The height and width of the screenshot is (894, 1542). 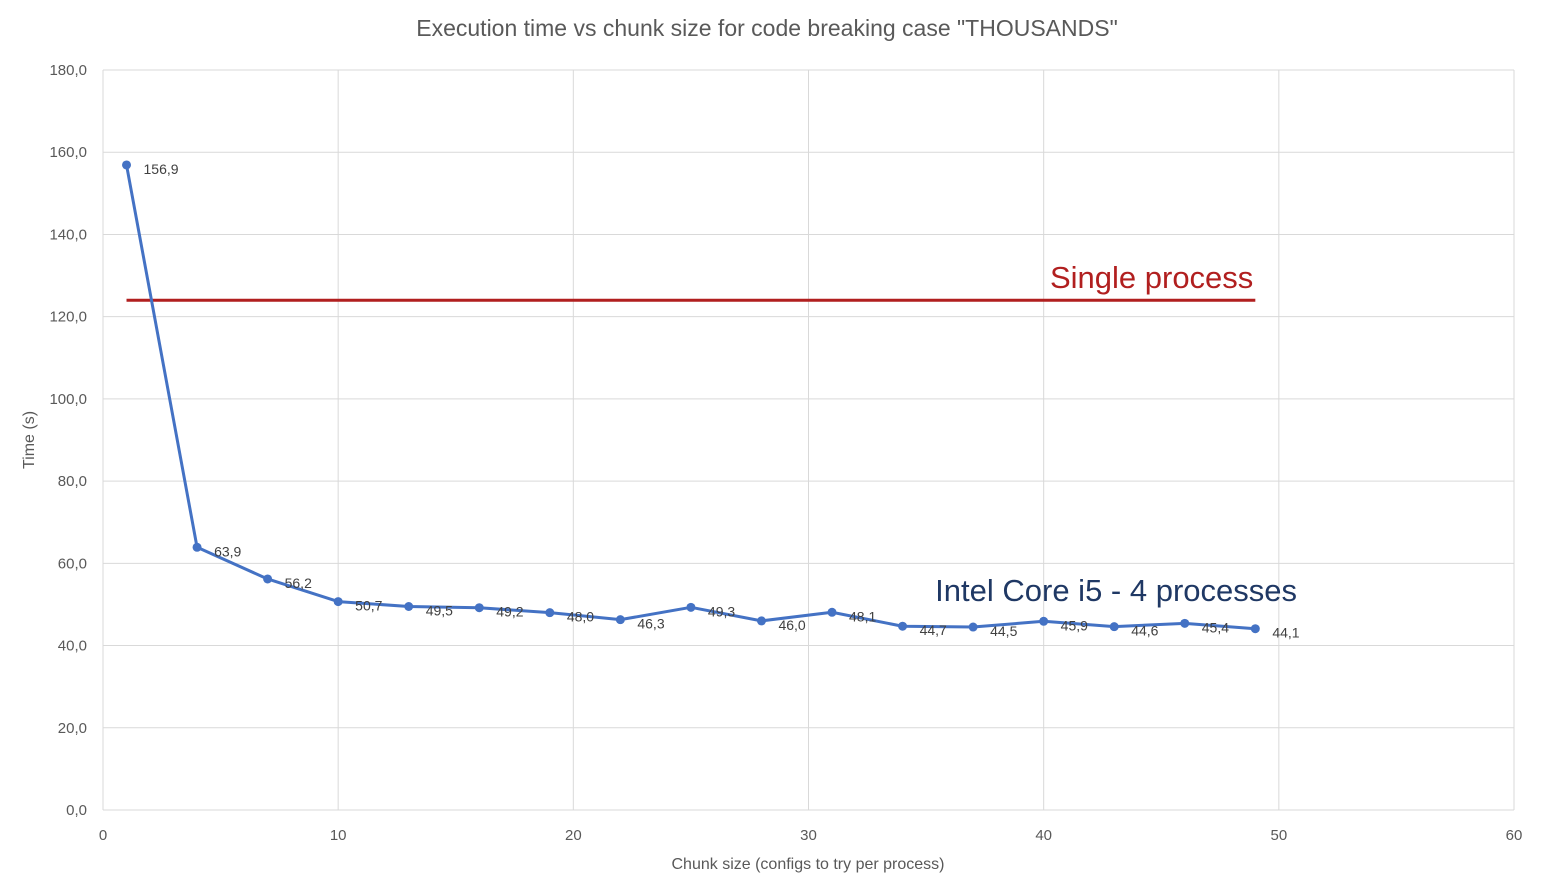 I want to click on data-label: 48,0, so click(x=580, y=617).